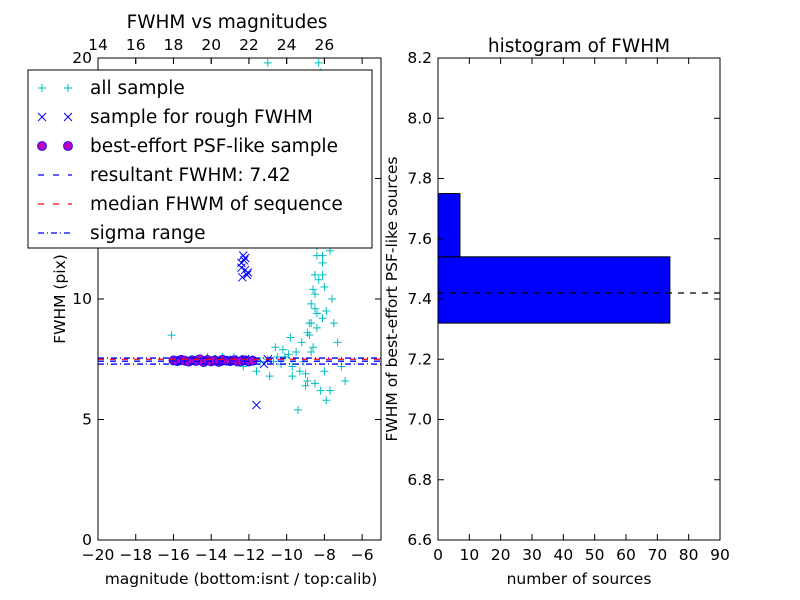  What do you see at coordinates (174, 45) in the screenshot?
I see `scatter-top-tick-label: 18` at bounding box center [174, 45].